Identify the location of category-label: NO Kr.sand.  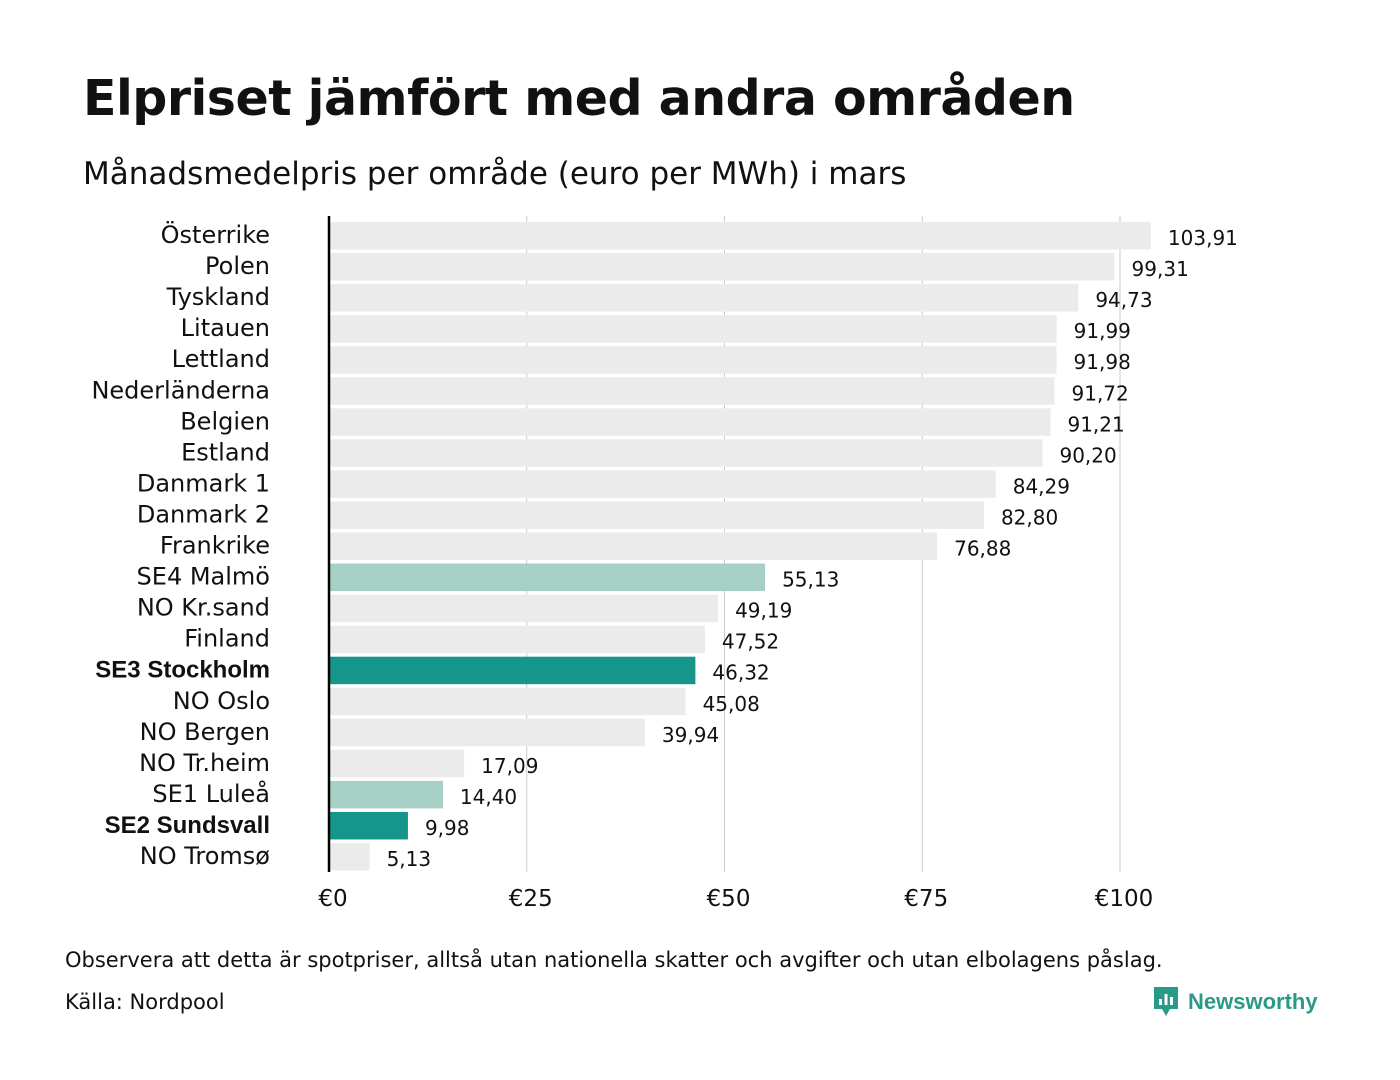
(203, 608).